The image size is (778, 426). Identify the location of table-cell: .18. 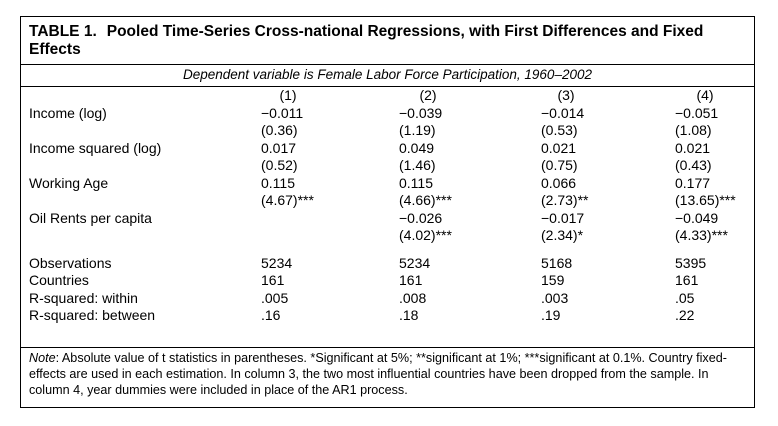
(409, 315).